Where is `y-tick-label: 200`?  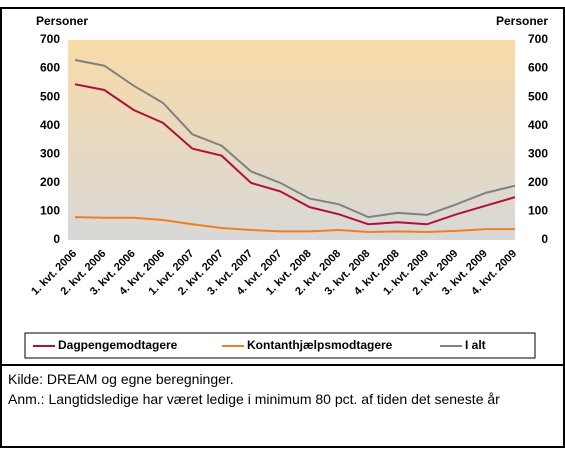 y-tick-label: 200 is located at coordinates (50, 182).